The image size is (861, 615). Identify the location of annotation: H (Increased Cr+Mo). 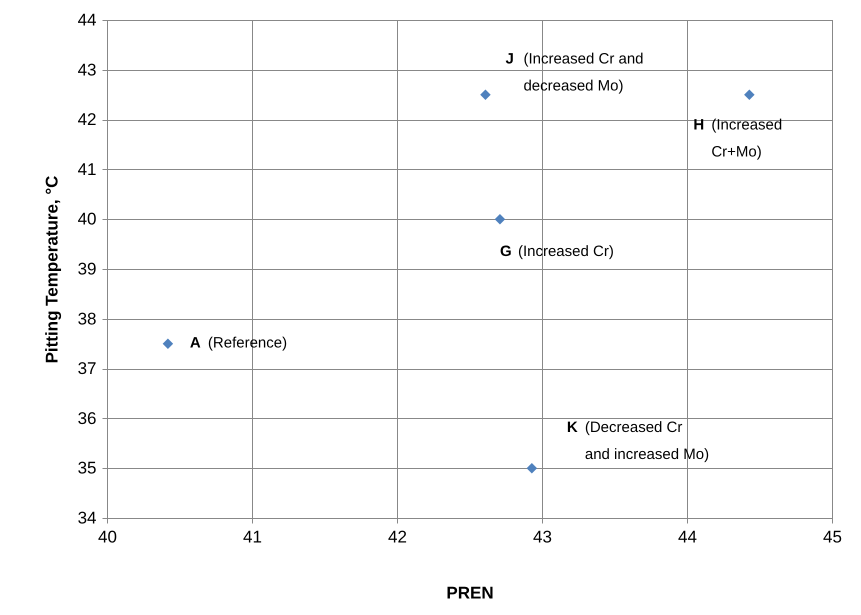
(737, 138).